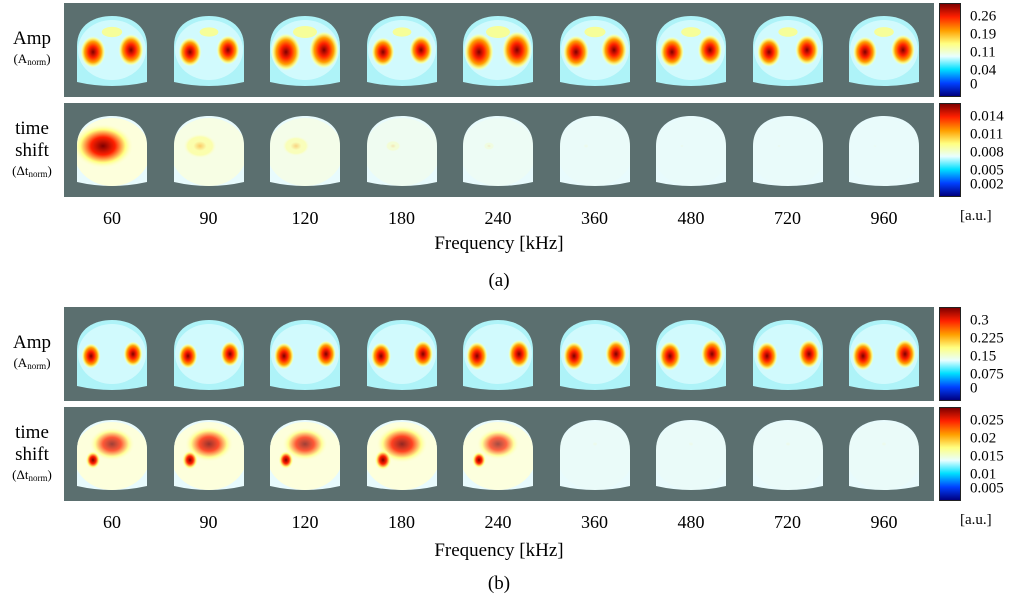 This screenshot has height=597, width=1024. What do you see at coordinates (983, 438) in the screenshot?
I see `colorbar-tick-label: 0.02` at bounding box center [983, 438].